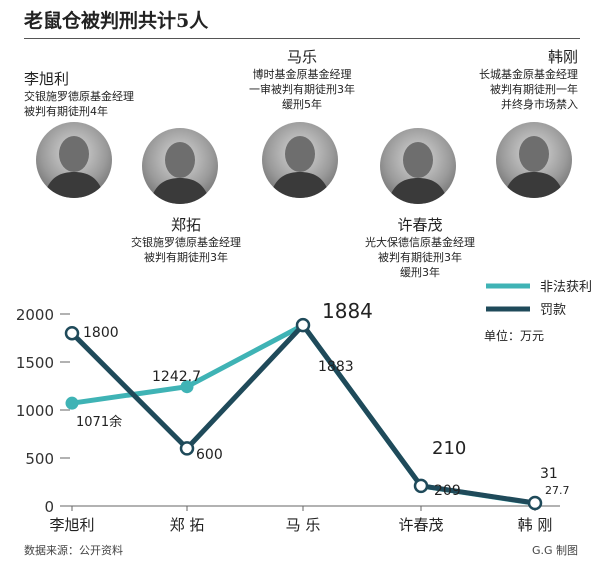 This screenshot has width=600, height=570. I want to click on data-label: 600, so click(209, 455).